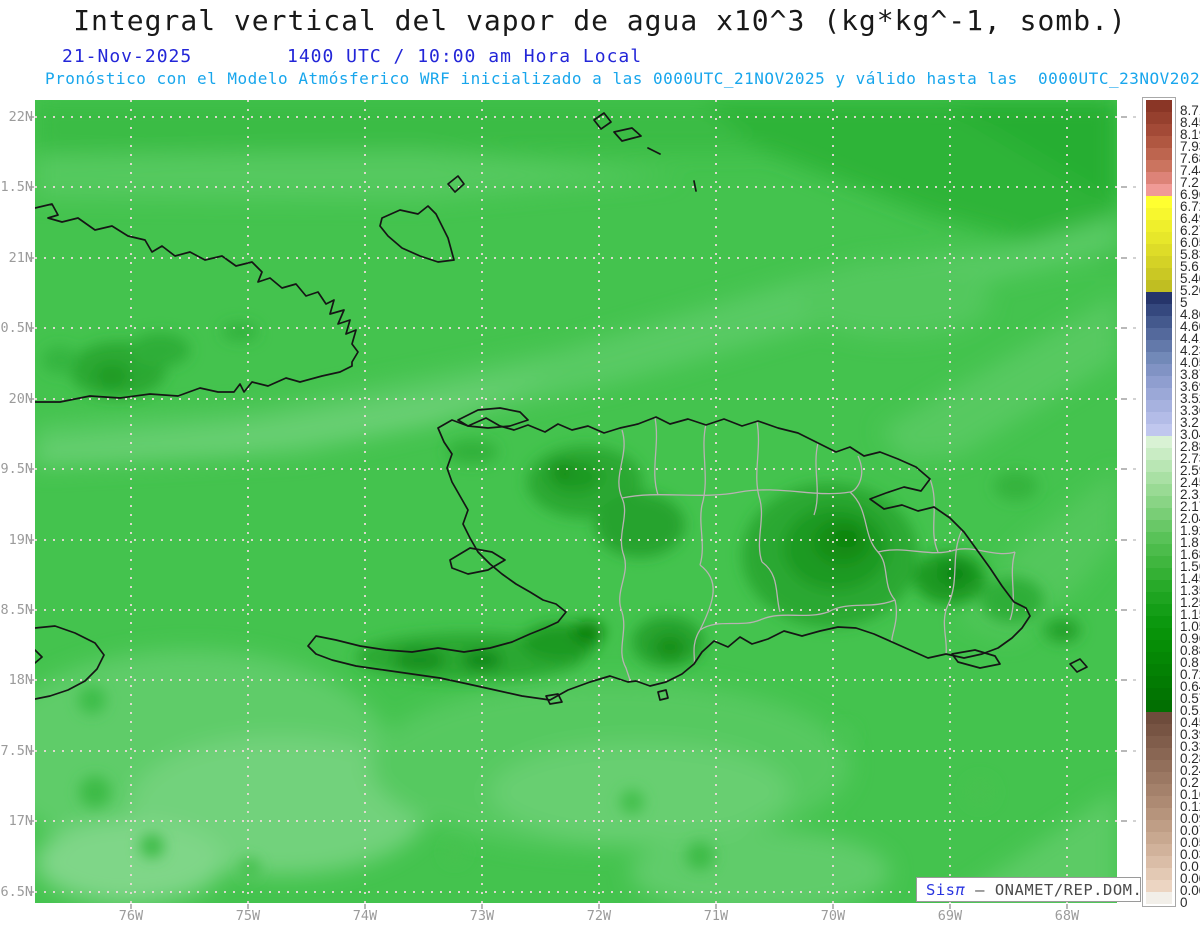 The image size is (1200, 927). I want to click on lon-tick-label: 73W, so click(482, 916).